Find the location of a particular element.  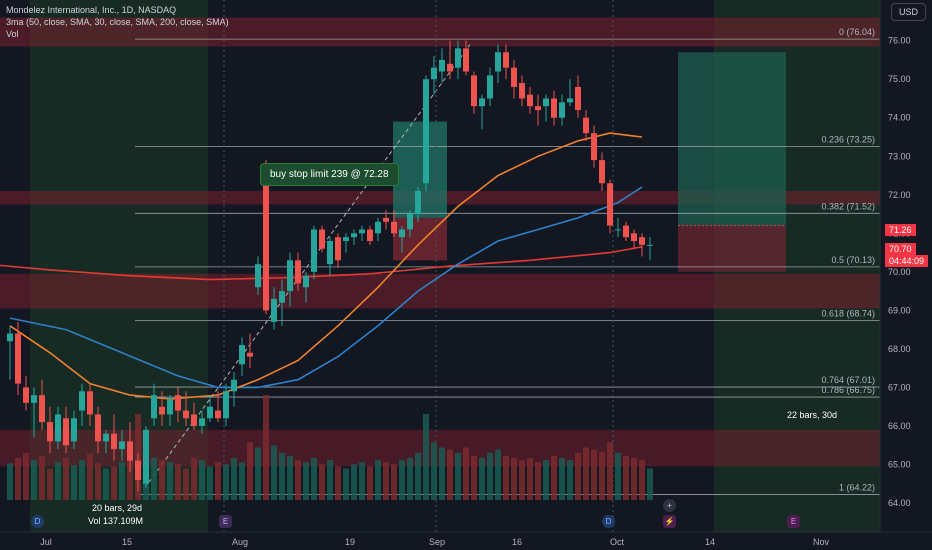

fib-label: 0.382 (71.52) is located at coordinates (848, 206).